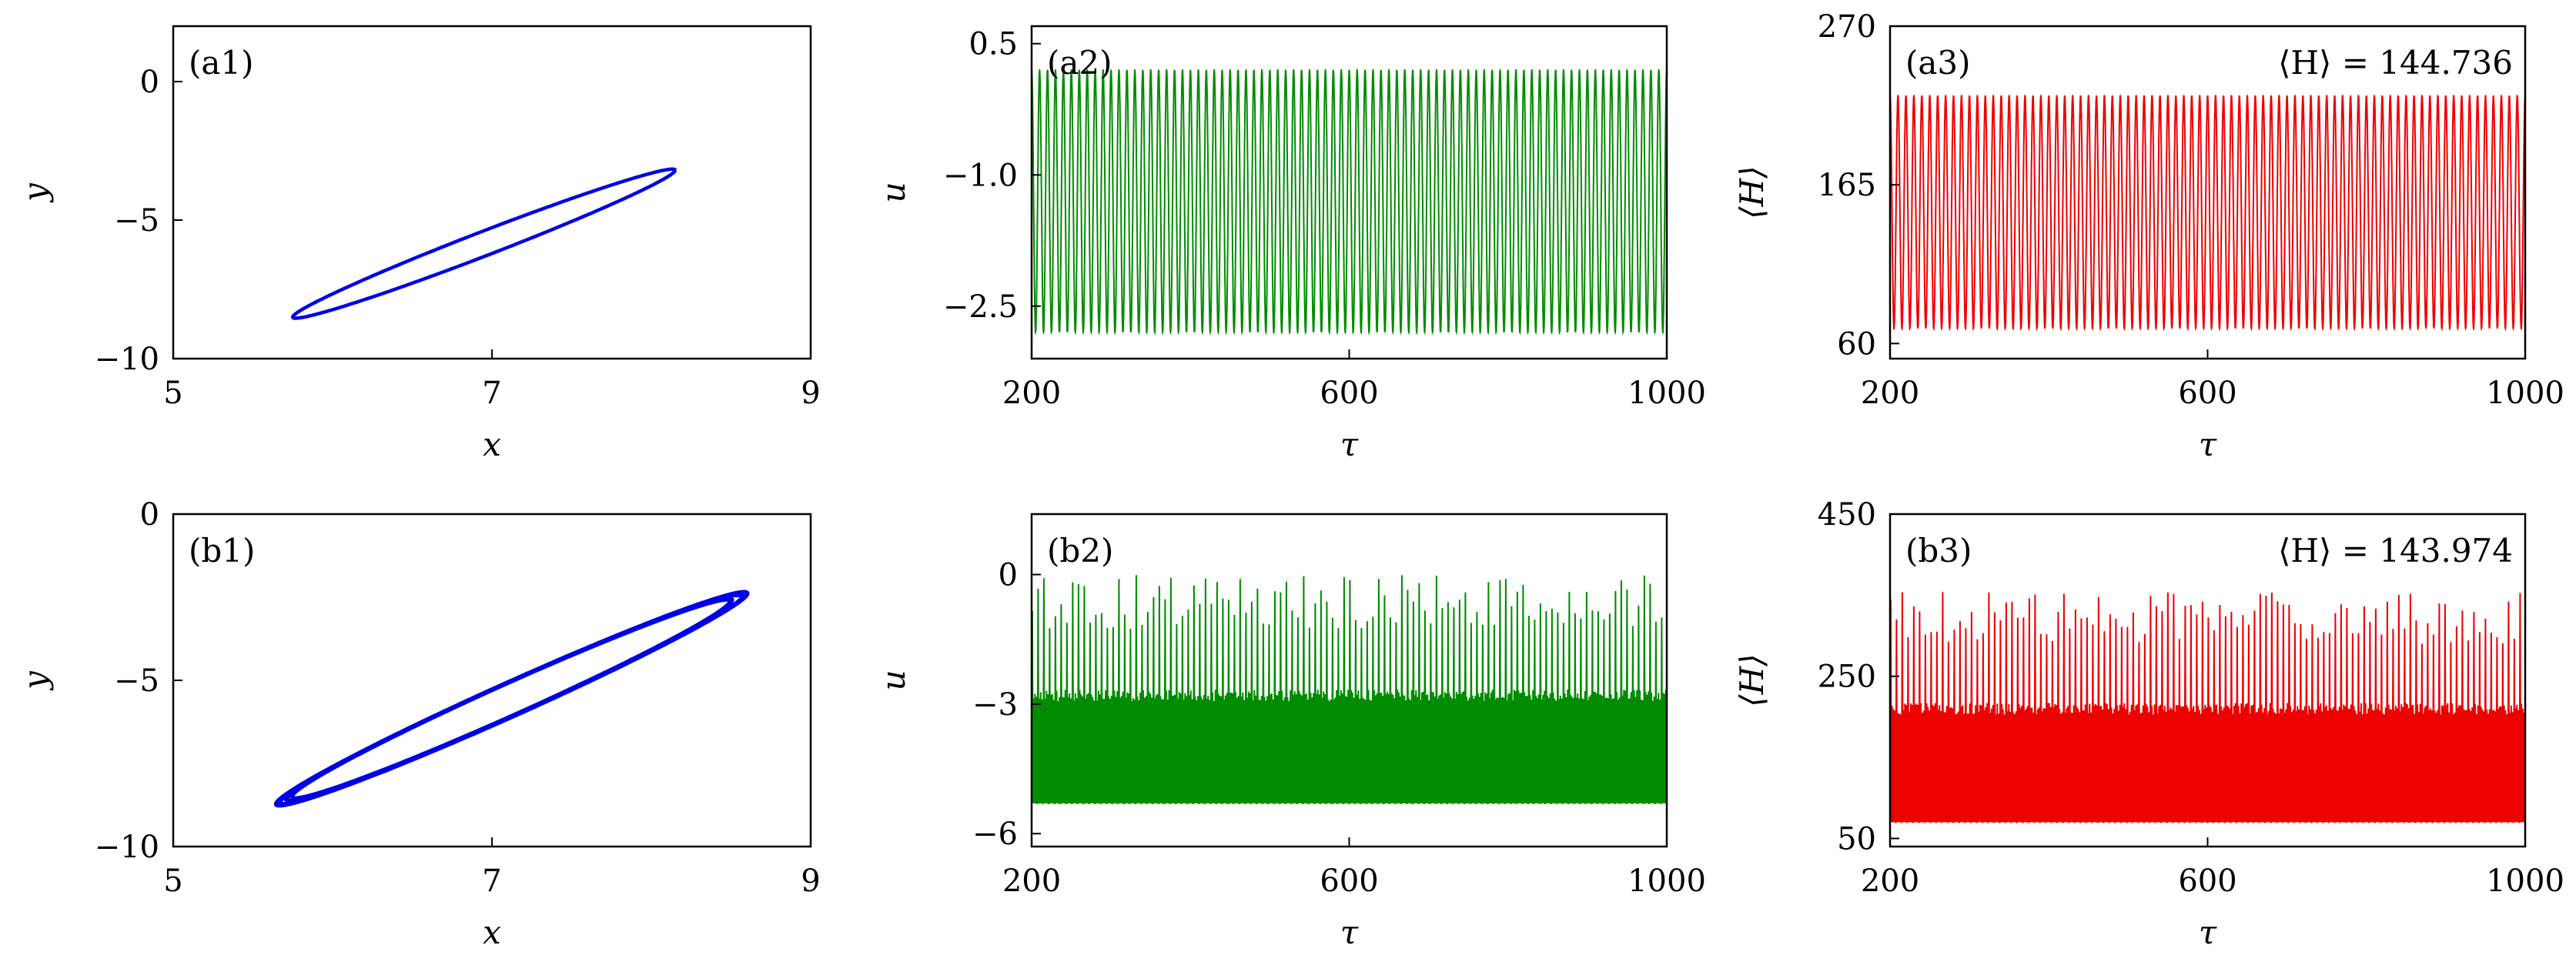  I want to click on panel-b1: 5 7 9 0 −5 −10 x y (b1), so click(419, 724).